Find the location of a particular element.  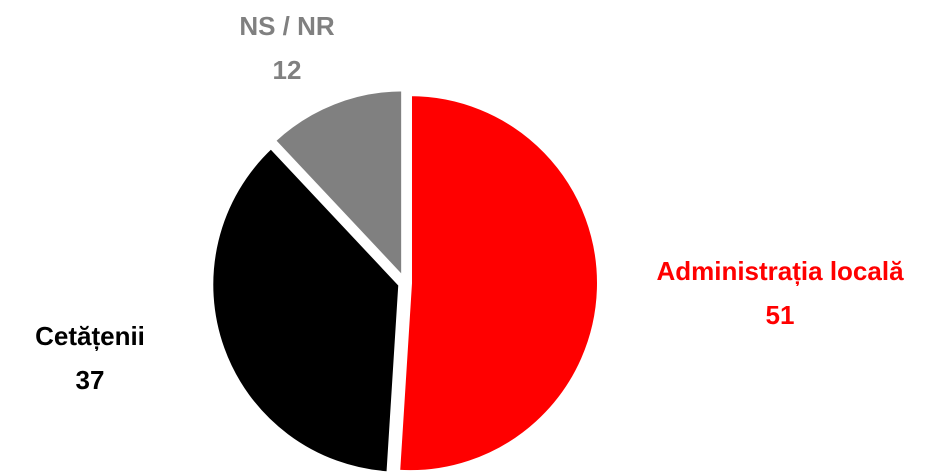

slice-value: 51 is located at coordinates (780, 315).